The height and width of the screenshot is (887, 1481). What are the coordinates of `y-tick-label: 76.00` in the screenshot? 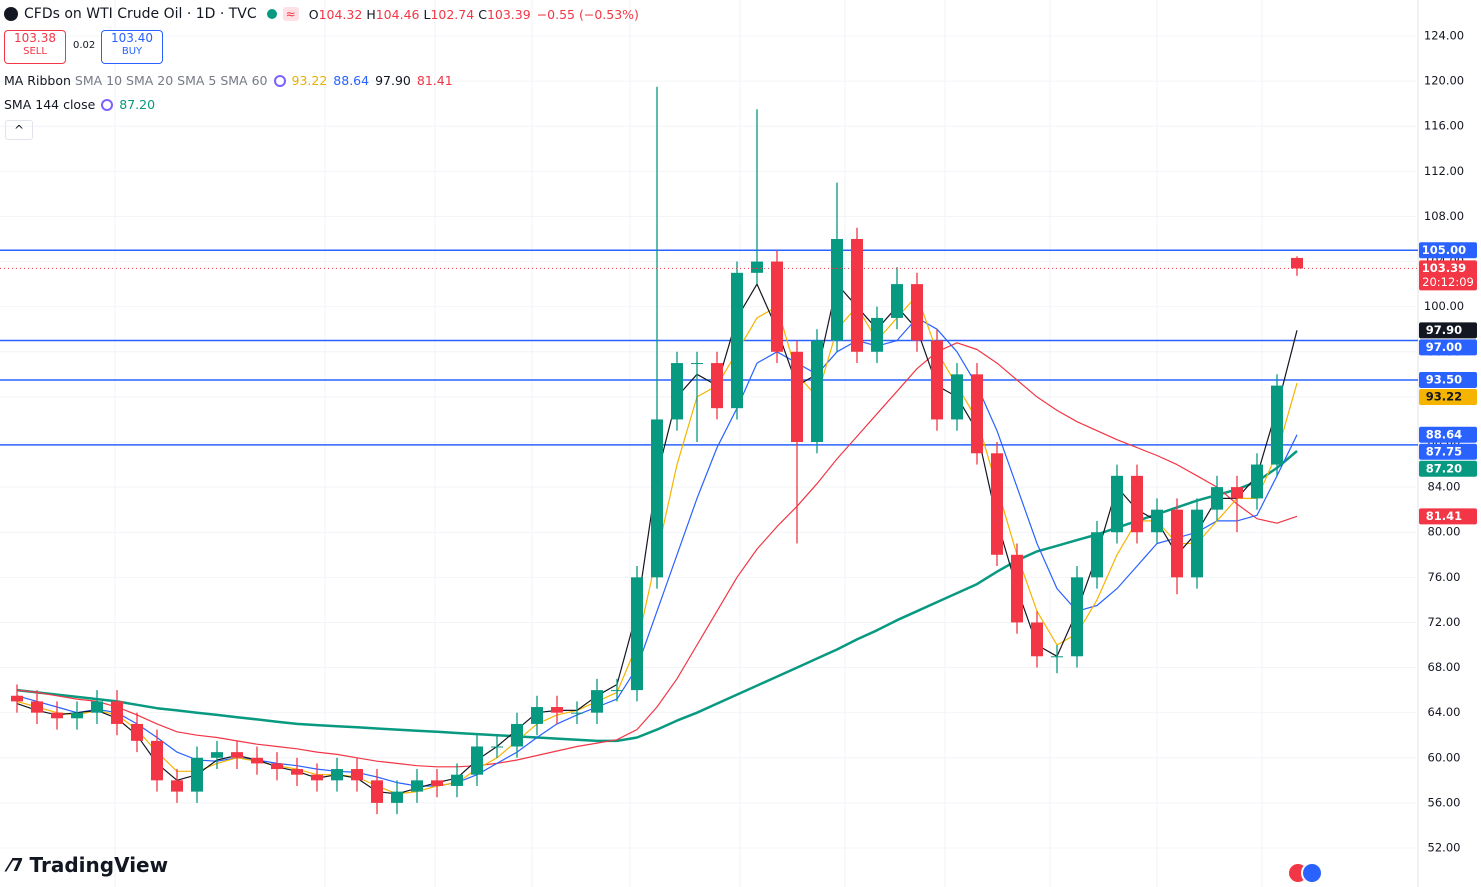 It's located at (1444, 577).